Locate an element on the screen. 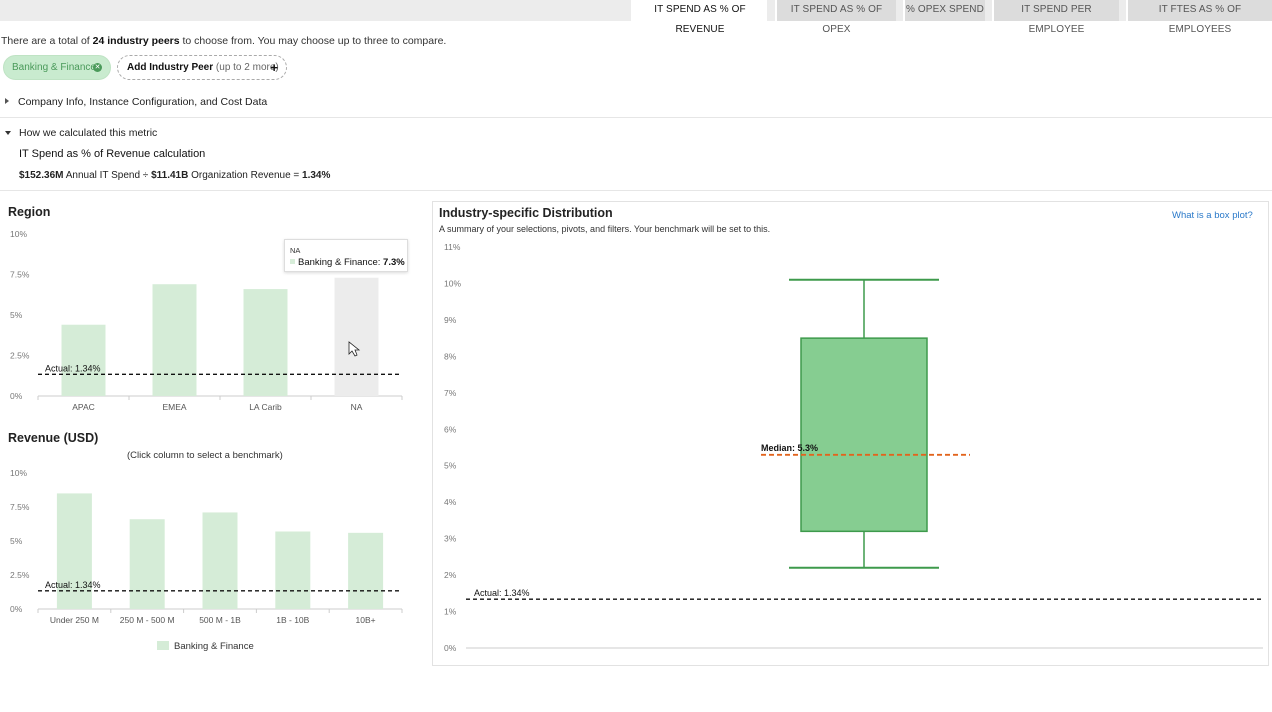 The height and width of the screenshot is (712, 1272). y-tick-label: 7% is located at coordinates (450, 393).